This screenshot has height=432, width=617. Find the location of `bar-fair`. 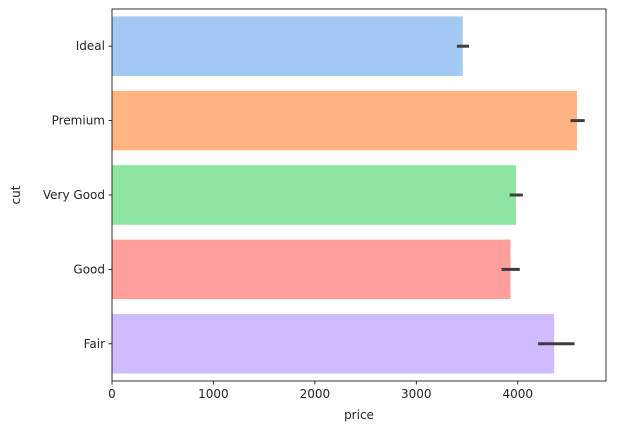

bar-fair is located at coordinates (333, 344).